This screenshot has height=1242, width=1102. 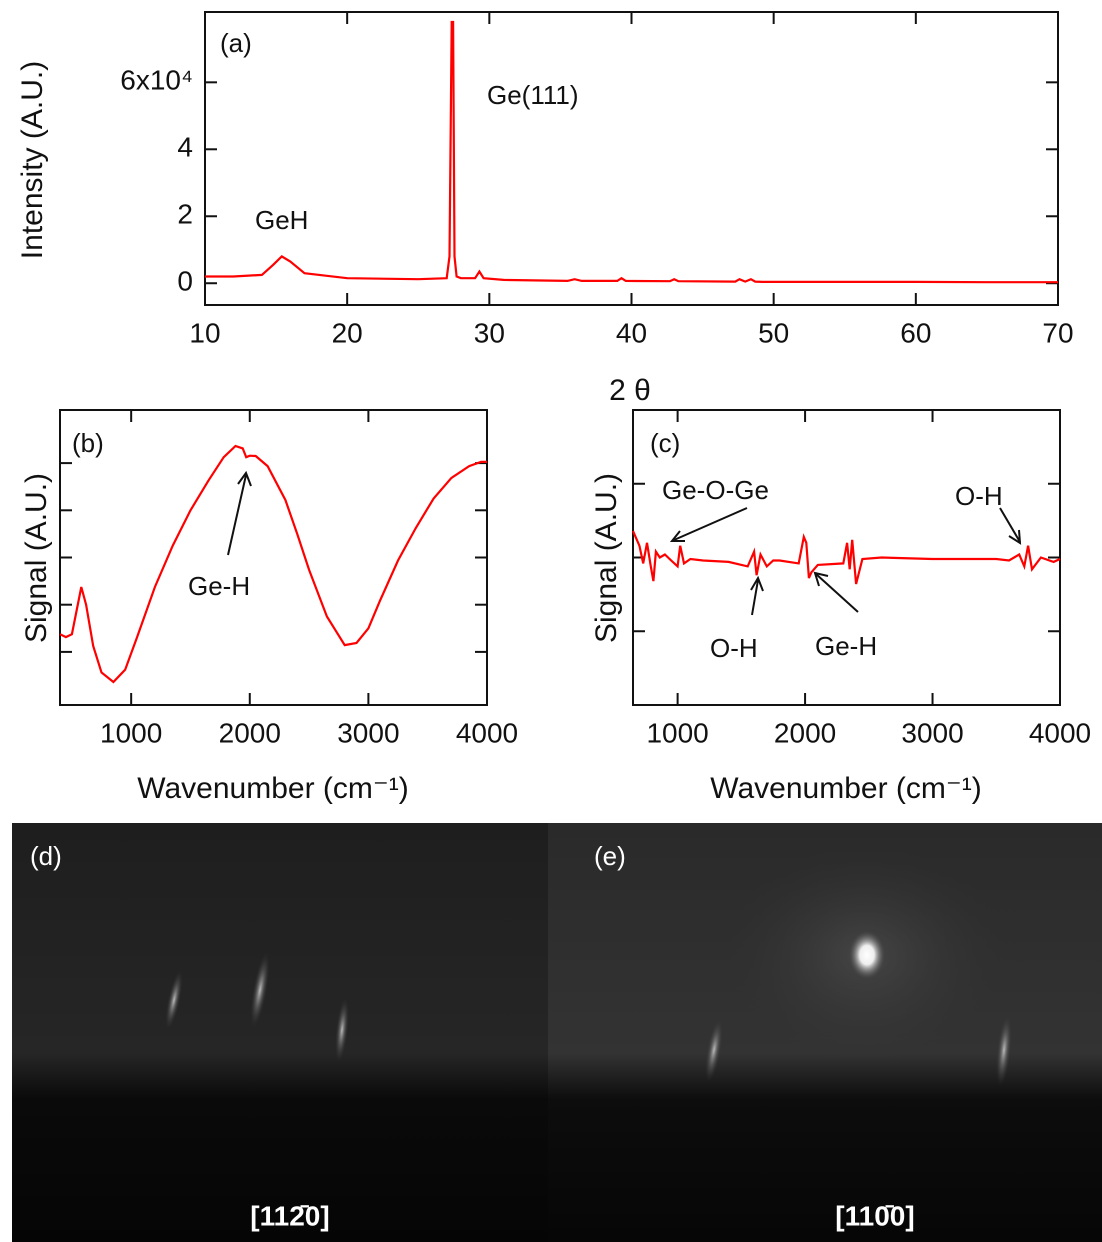 I want to click on x-tick-label: 50, so click(x=773, y=332).